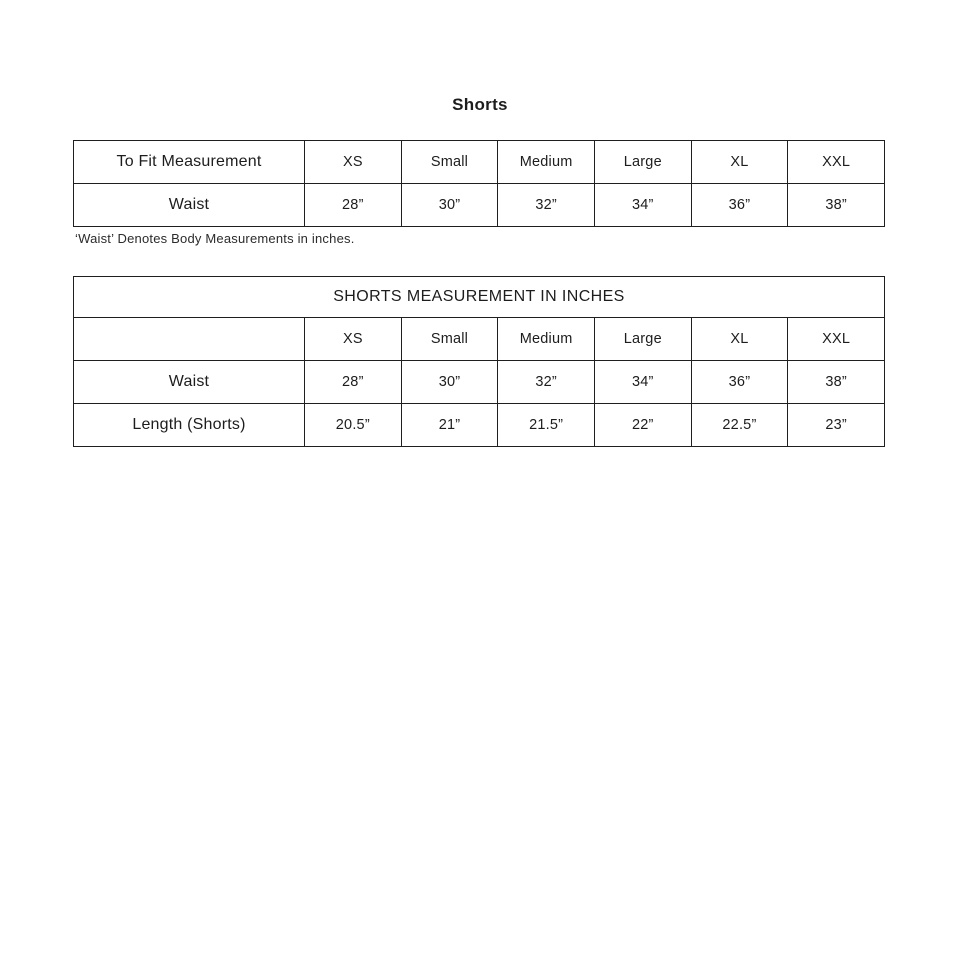 The image size is (960, 960). Describe the element at coordinates (739, 425) in the screenshot. I see `value-cell: 22.5”` at that location.